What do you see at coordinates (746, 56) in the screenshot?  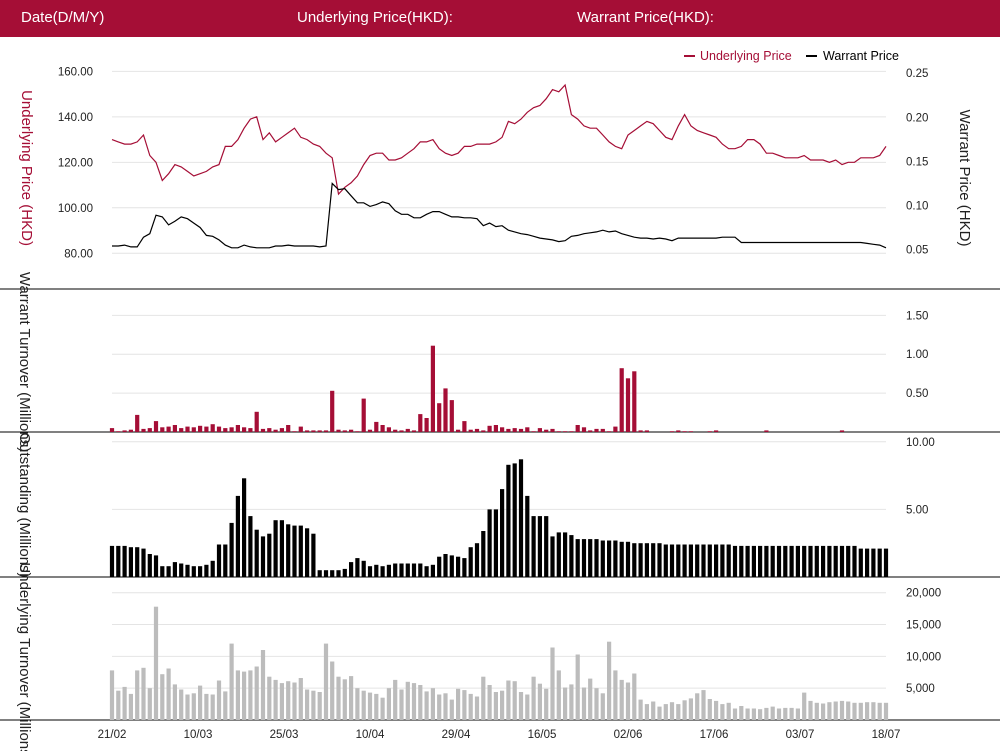 I see `legend-underlying-label: Underlying Price` at bounding box center [746, 56].